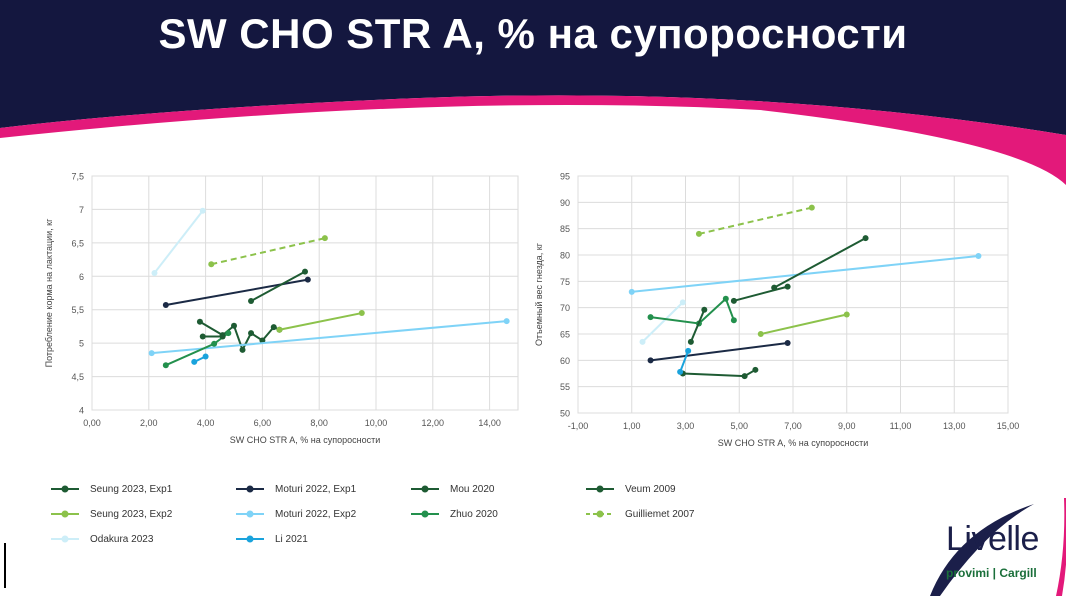 This screenshot has width=1066, height=600. What do you see at coordinates (1008, 426) in the screenshot?
I see `x-tick-label: 15,00` at bounding box center [1008, 426].